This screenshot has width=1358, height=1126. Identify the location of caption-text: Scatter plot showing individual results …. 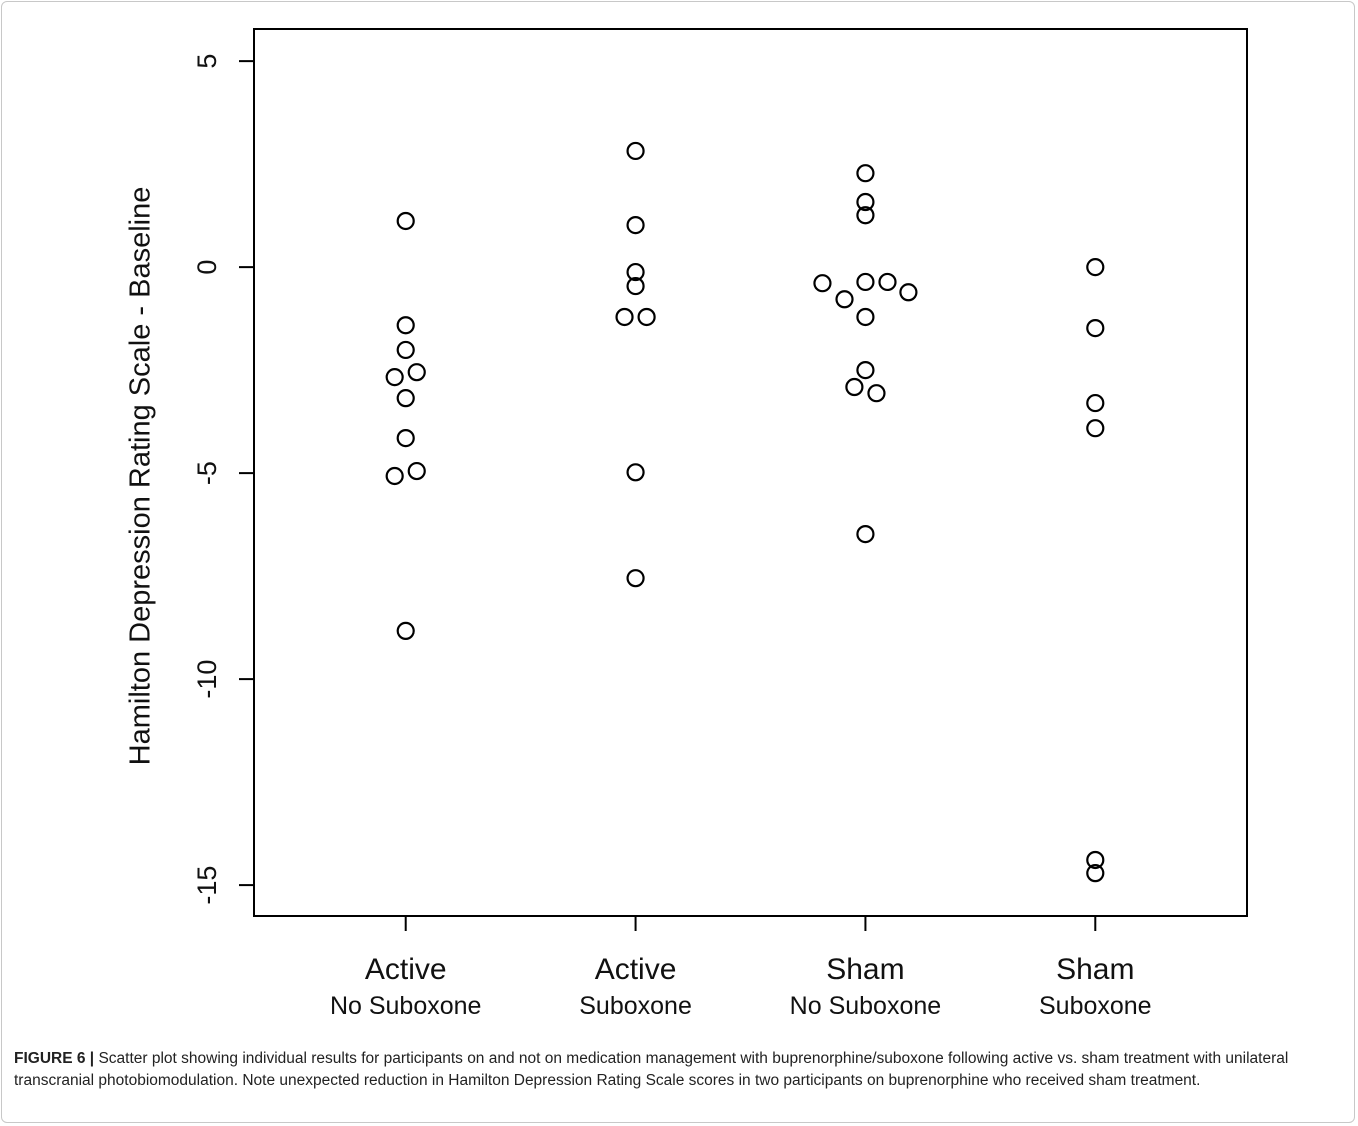
(651, 1069).